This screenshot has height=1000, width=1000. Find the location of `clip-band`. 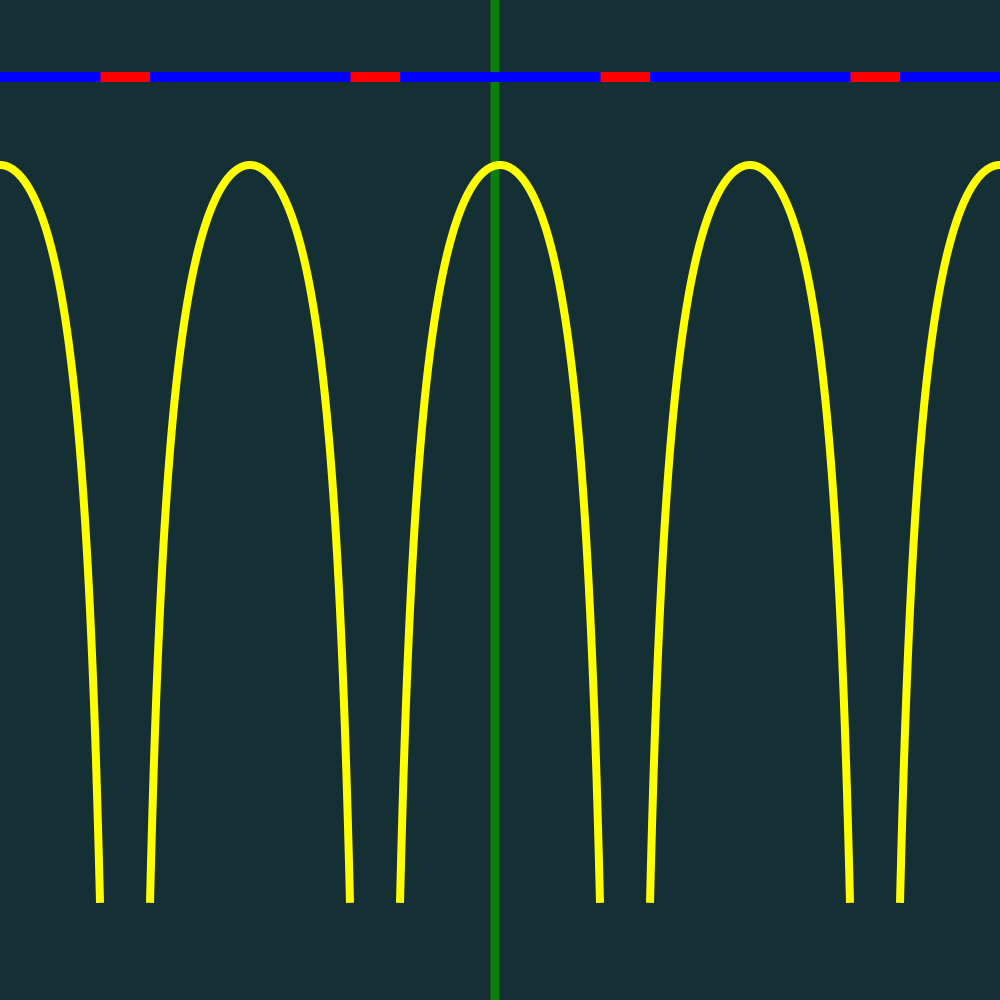

clip-band is located at coordinates (500, 77).